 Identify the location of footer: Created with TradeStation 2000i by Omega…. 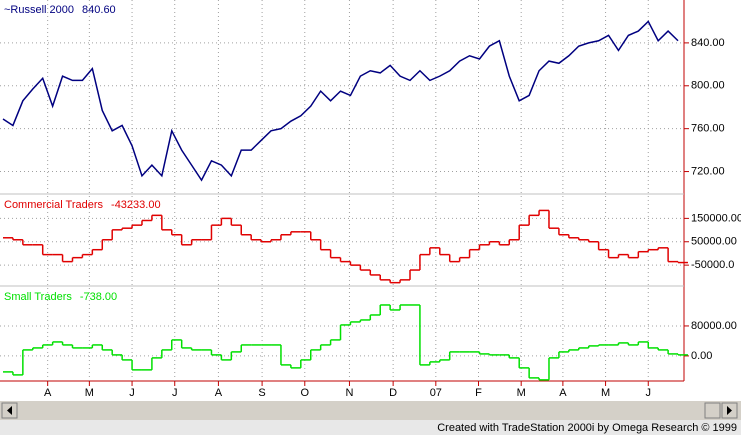
(587, 428).